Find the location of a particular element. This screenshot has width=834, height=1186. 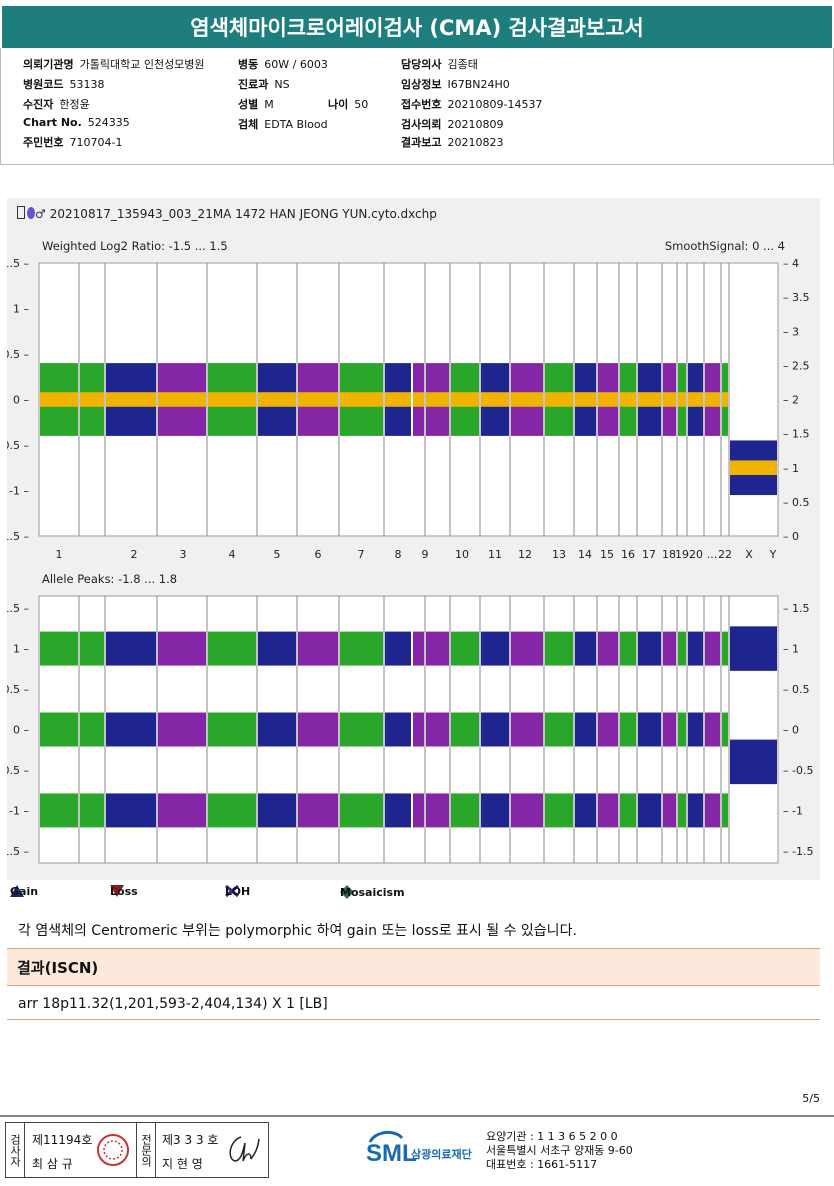

top-left-tick-6: -1.5 – is located at coordinates (18, 536).